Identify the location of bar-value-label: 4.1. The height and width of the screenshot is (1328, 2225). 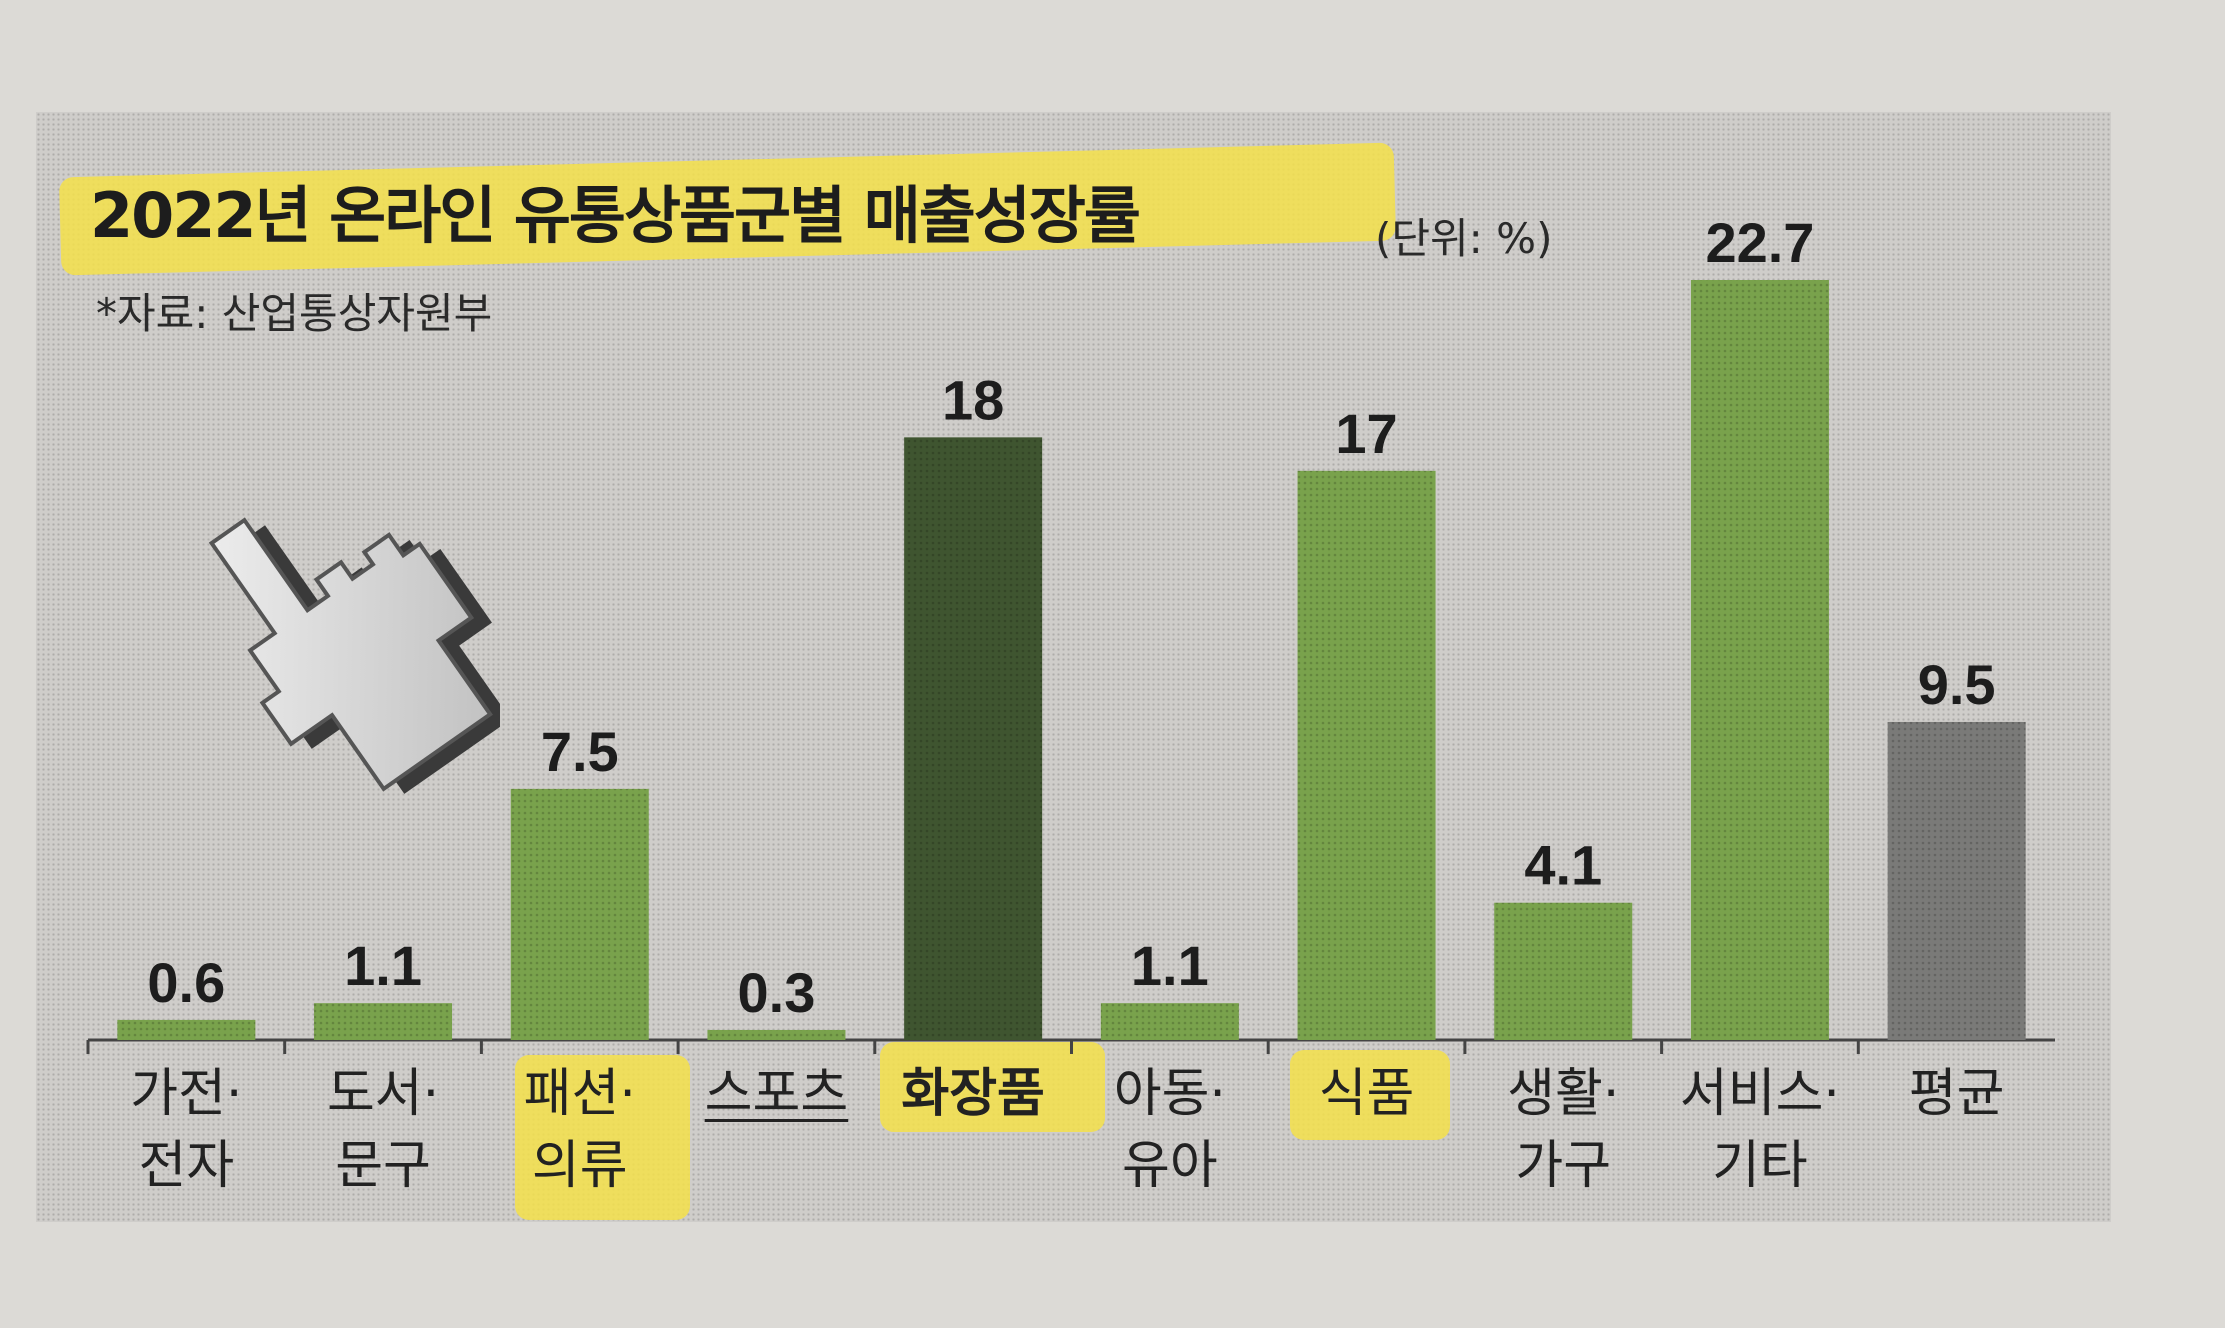
(1563, 865).